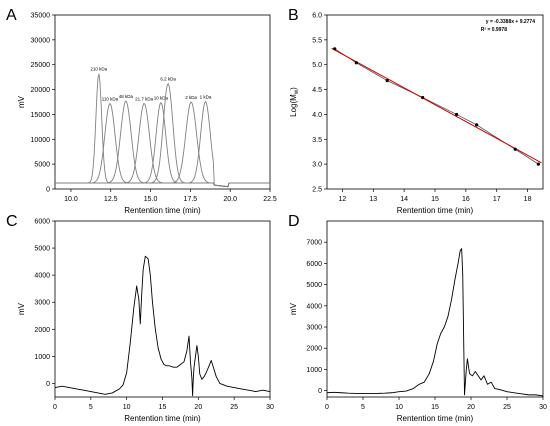  What do you see at coordinates (293, 105) in the screenshot?
I see `y-axis-label-main: Log(M` at bounding box center [293, 105].